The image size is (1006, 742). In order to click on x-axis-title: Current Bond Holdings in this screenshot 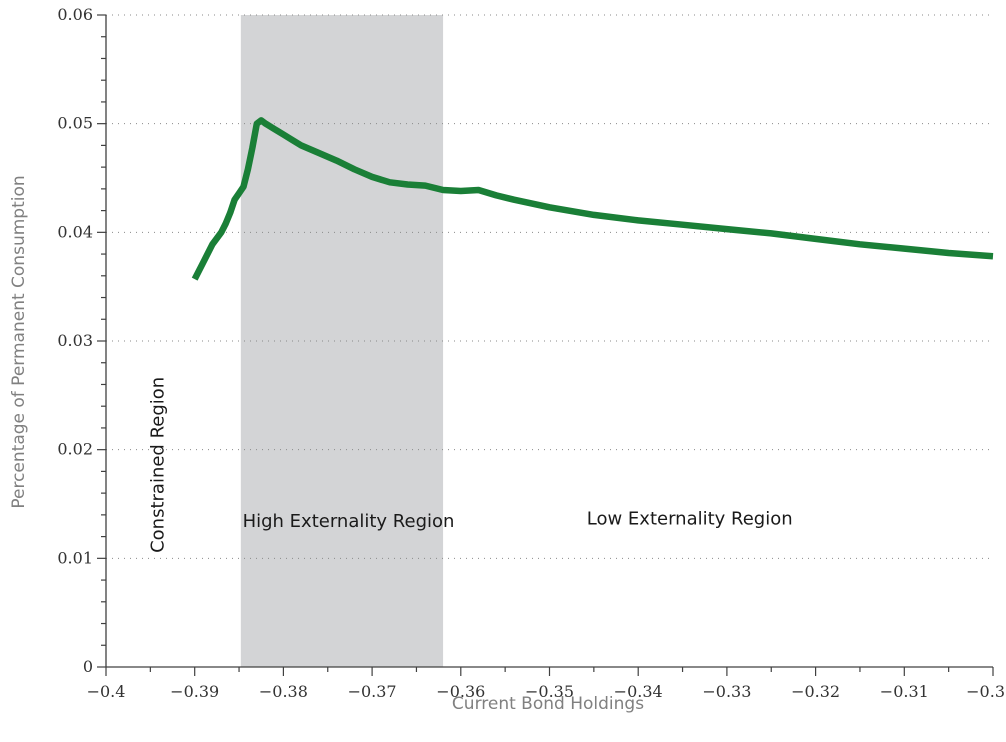, I will do `click(548, 704)`.